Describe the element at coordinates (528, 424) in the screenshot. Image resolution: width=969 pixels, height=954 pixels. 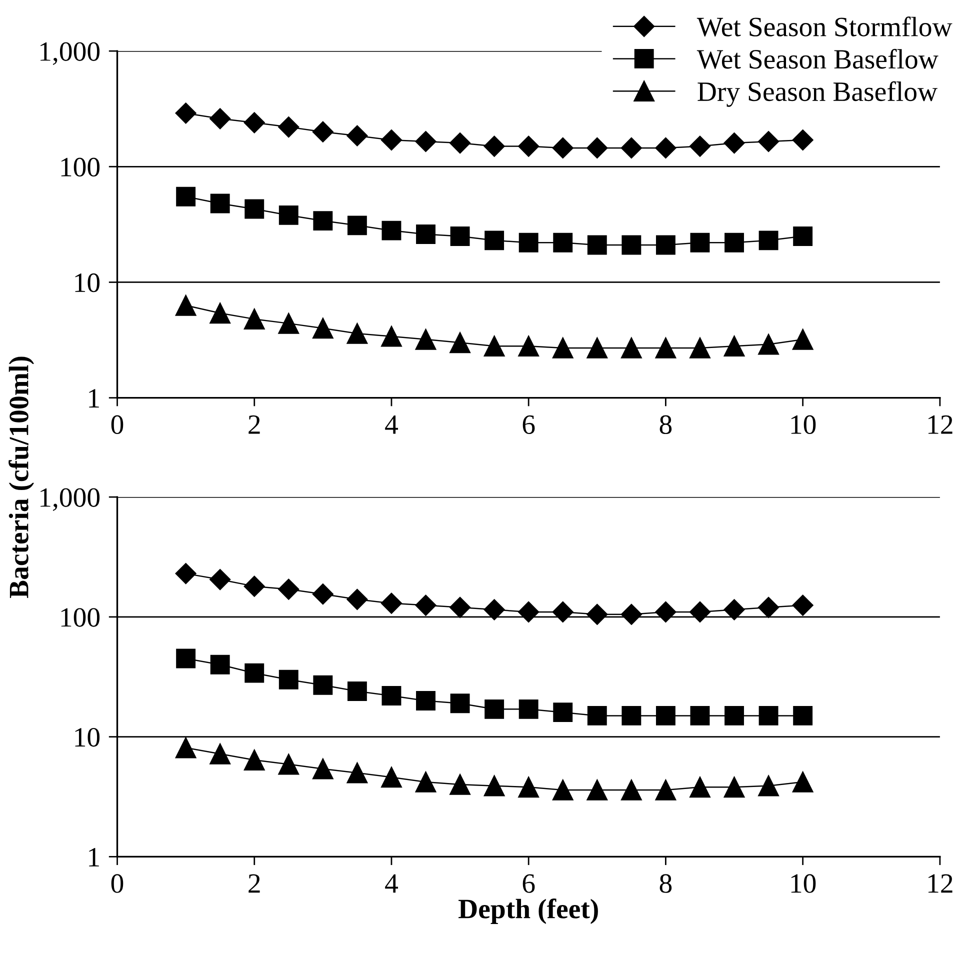
I see `x-tick-label: 6` at that location.